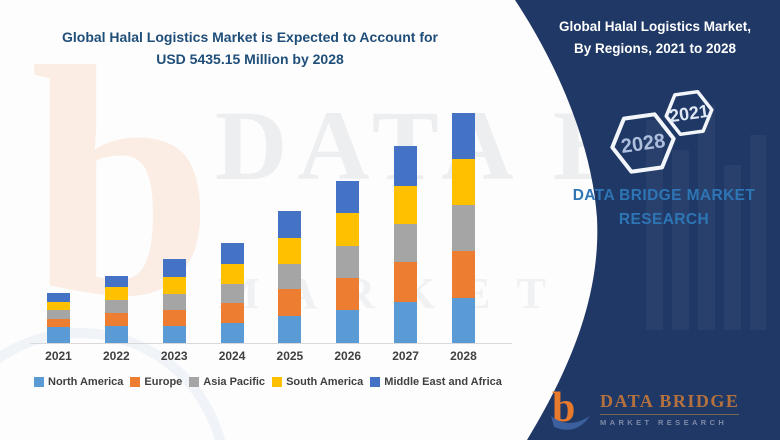 Image resolution: width=780 pixels, height=440 pixels. I want to click on legend-label-asia-pacific: Asia Pacific, so click(234, 382).